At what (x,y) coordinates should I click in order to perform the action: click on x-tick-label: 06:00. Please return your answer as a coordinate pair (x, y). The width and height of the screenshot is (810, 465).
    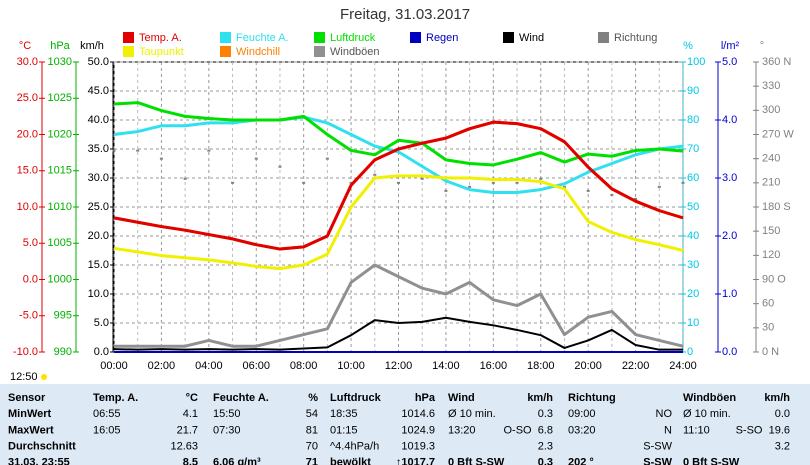
    Looking at the image, I should click on (256, 366).